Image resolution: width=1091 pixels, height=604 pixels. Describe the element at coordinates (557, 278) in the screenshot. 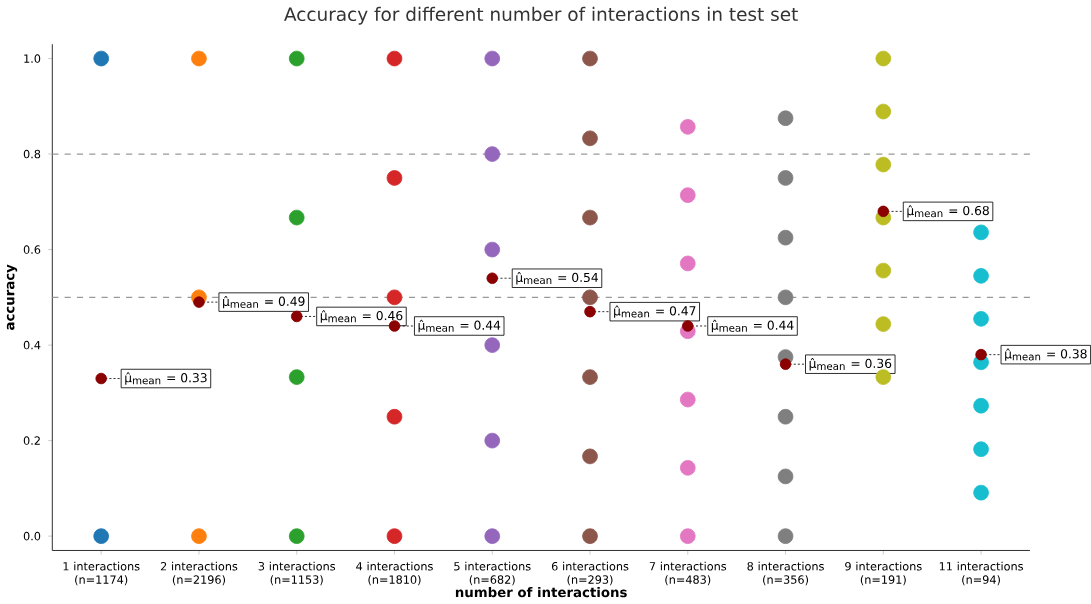

I see `annotation: μ̂$_{mean}$ = 0.54` at that location.